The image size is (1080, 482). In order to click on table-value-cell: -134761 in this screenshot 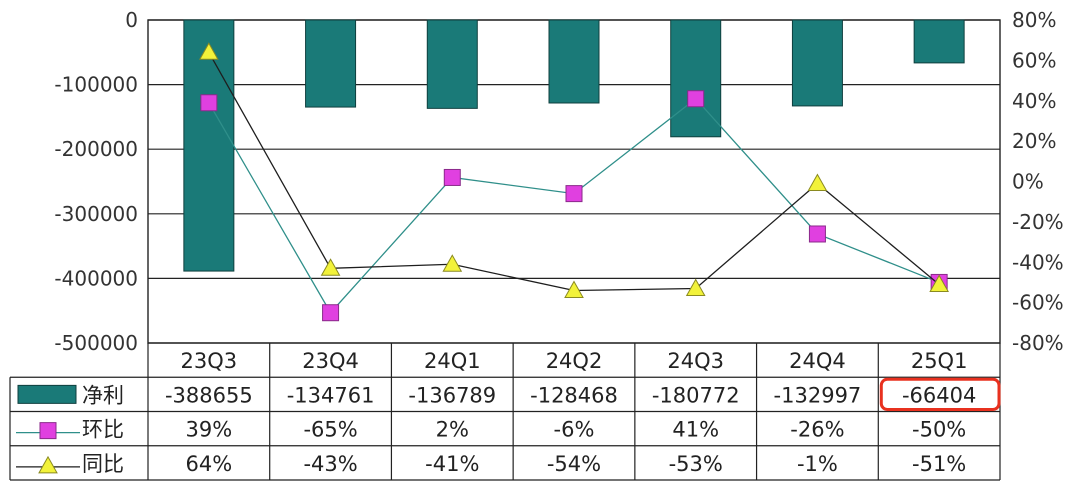, I will do `click(331, 395)`.